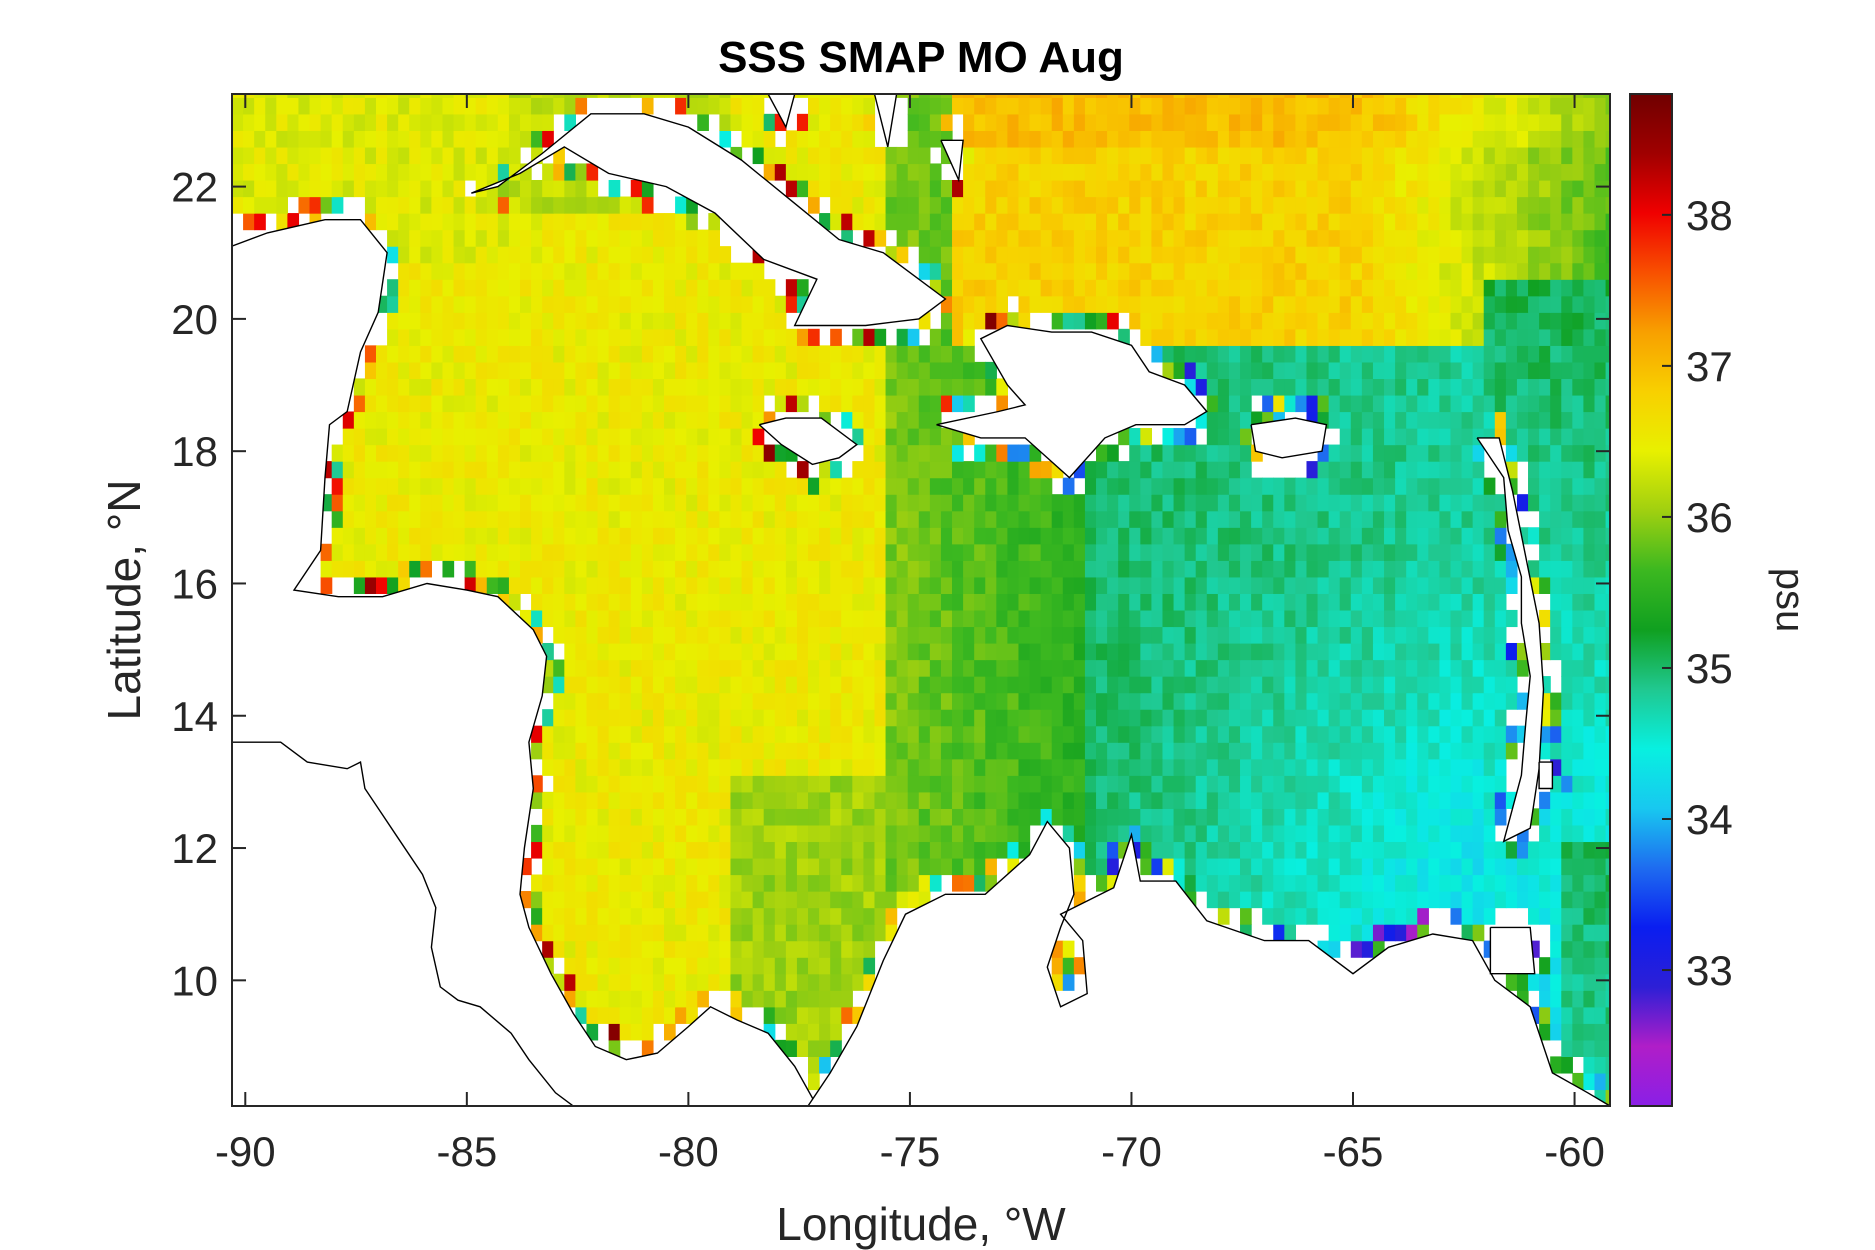 Image resolution: width=1875 pixels, height=1250 pixels. What do you see at coordinates (1709, 970) in the screenshot?
I see `colorbar-tick-label: 33` at bounding box center [1709, 970].